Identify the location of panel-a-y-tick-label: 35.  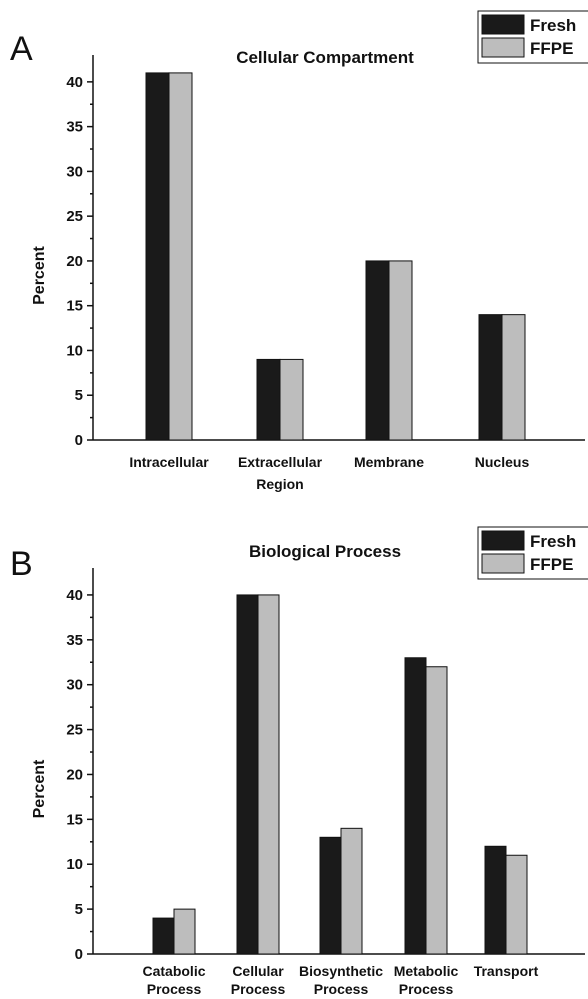
(74, 127).